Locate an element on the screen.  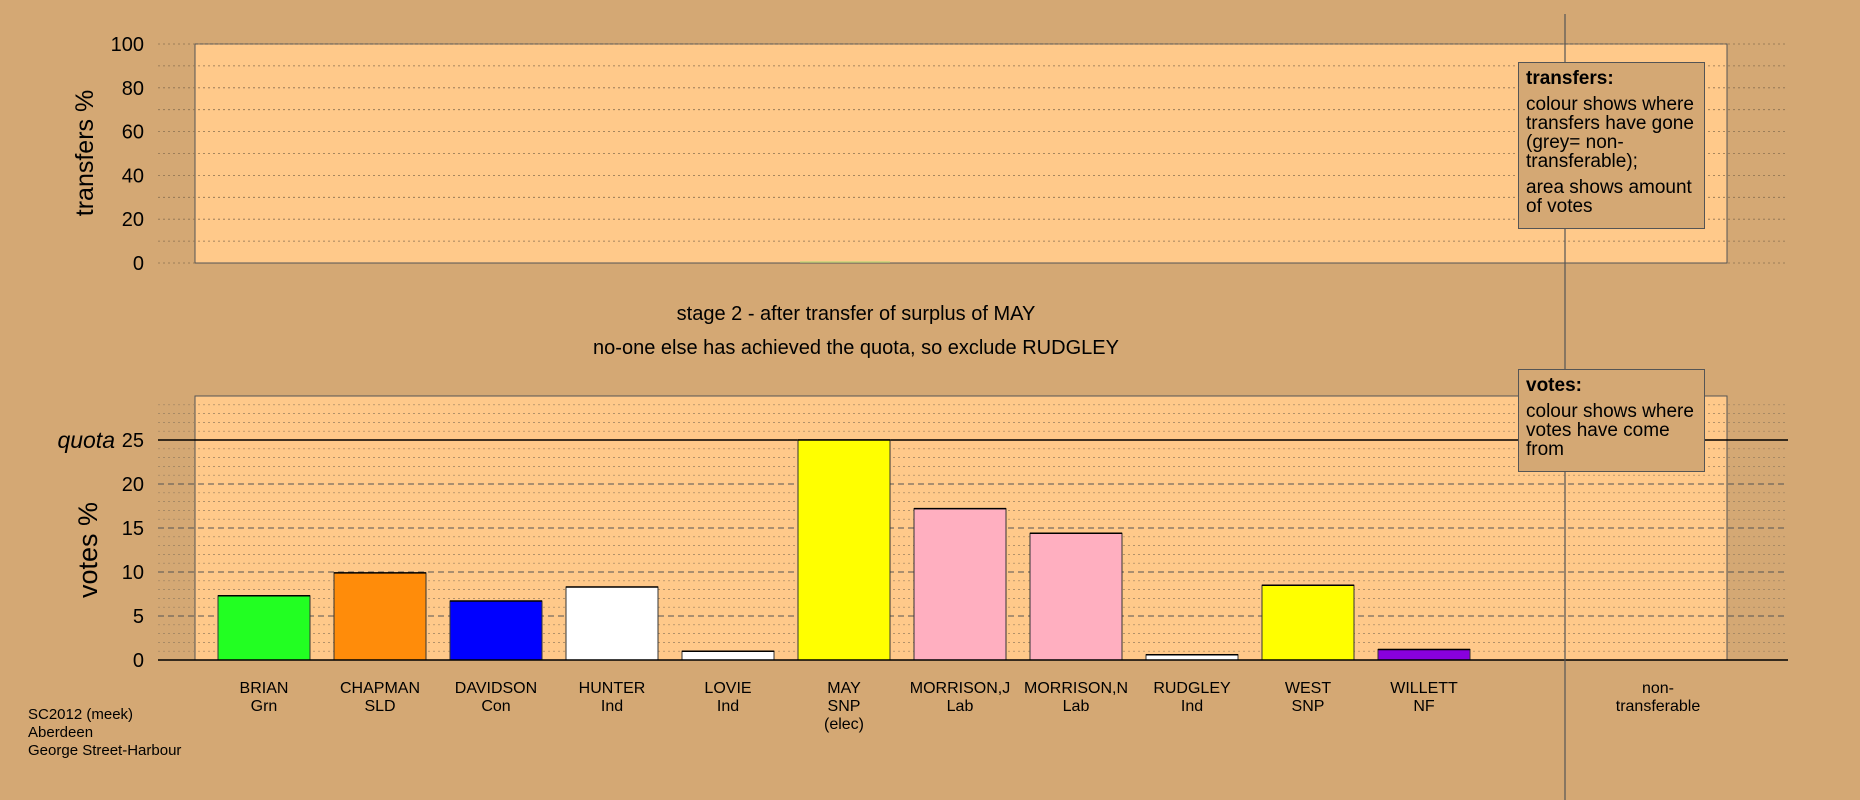
candidate-party-label: SLD is located at coordinates (379, 706).